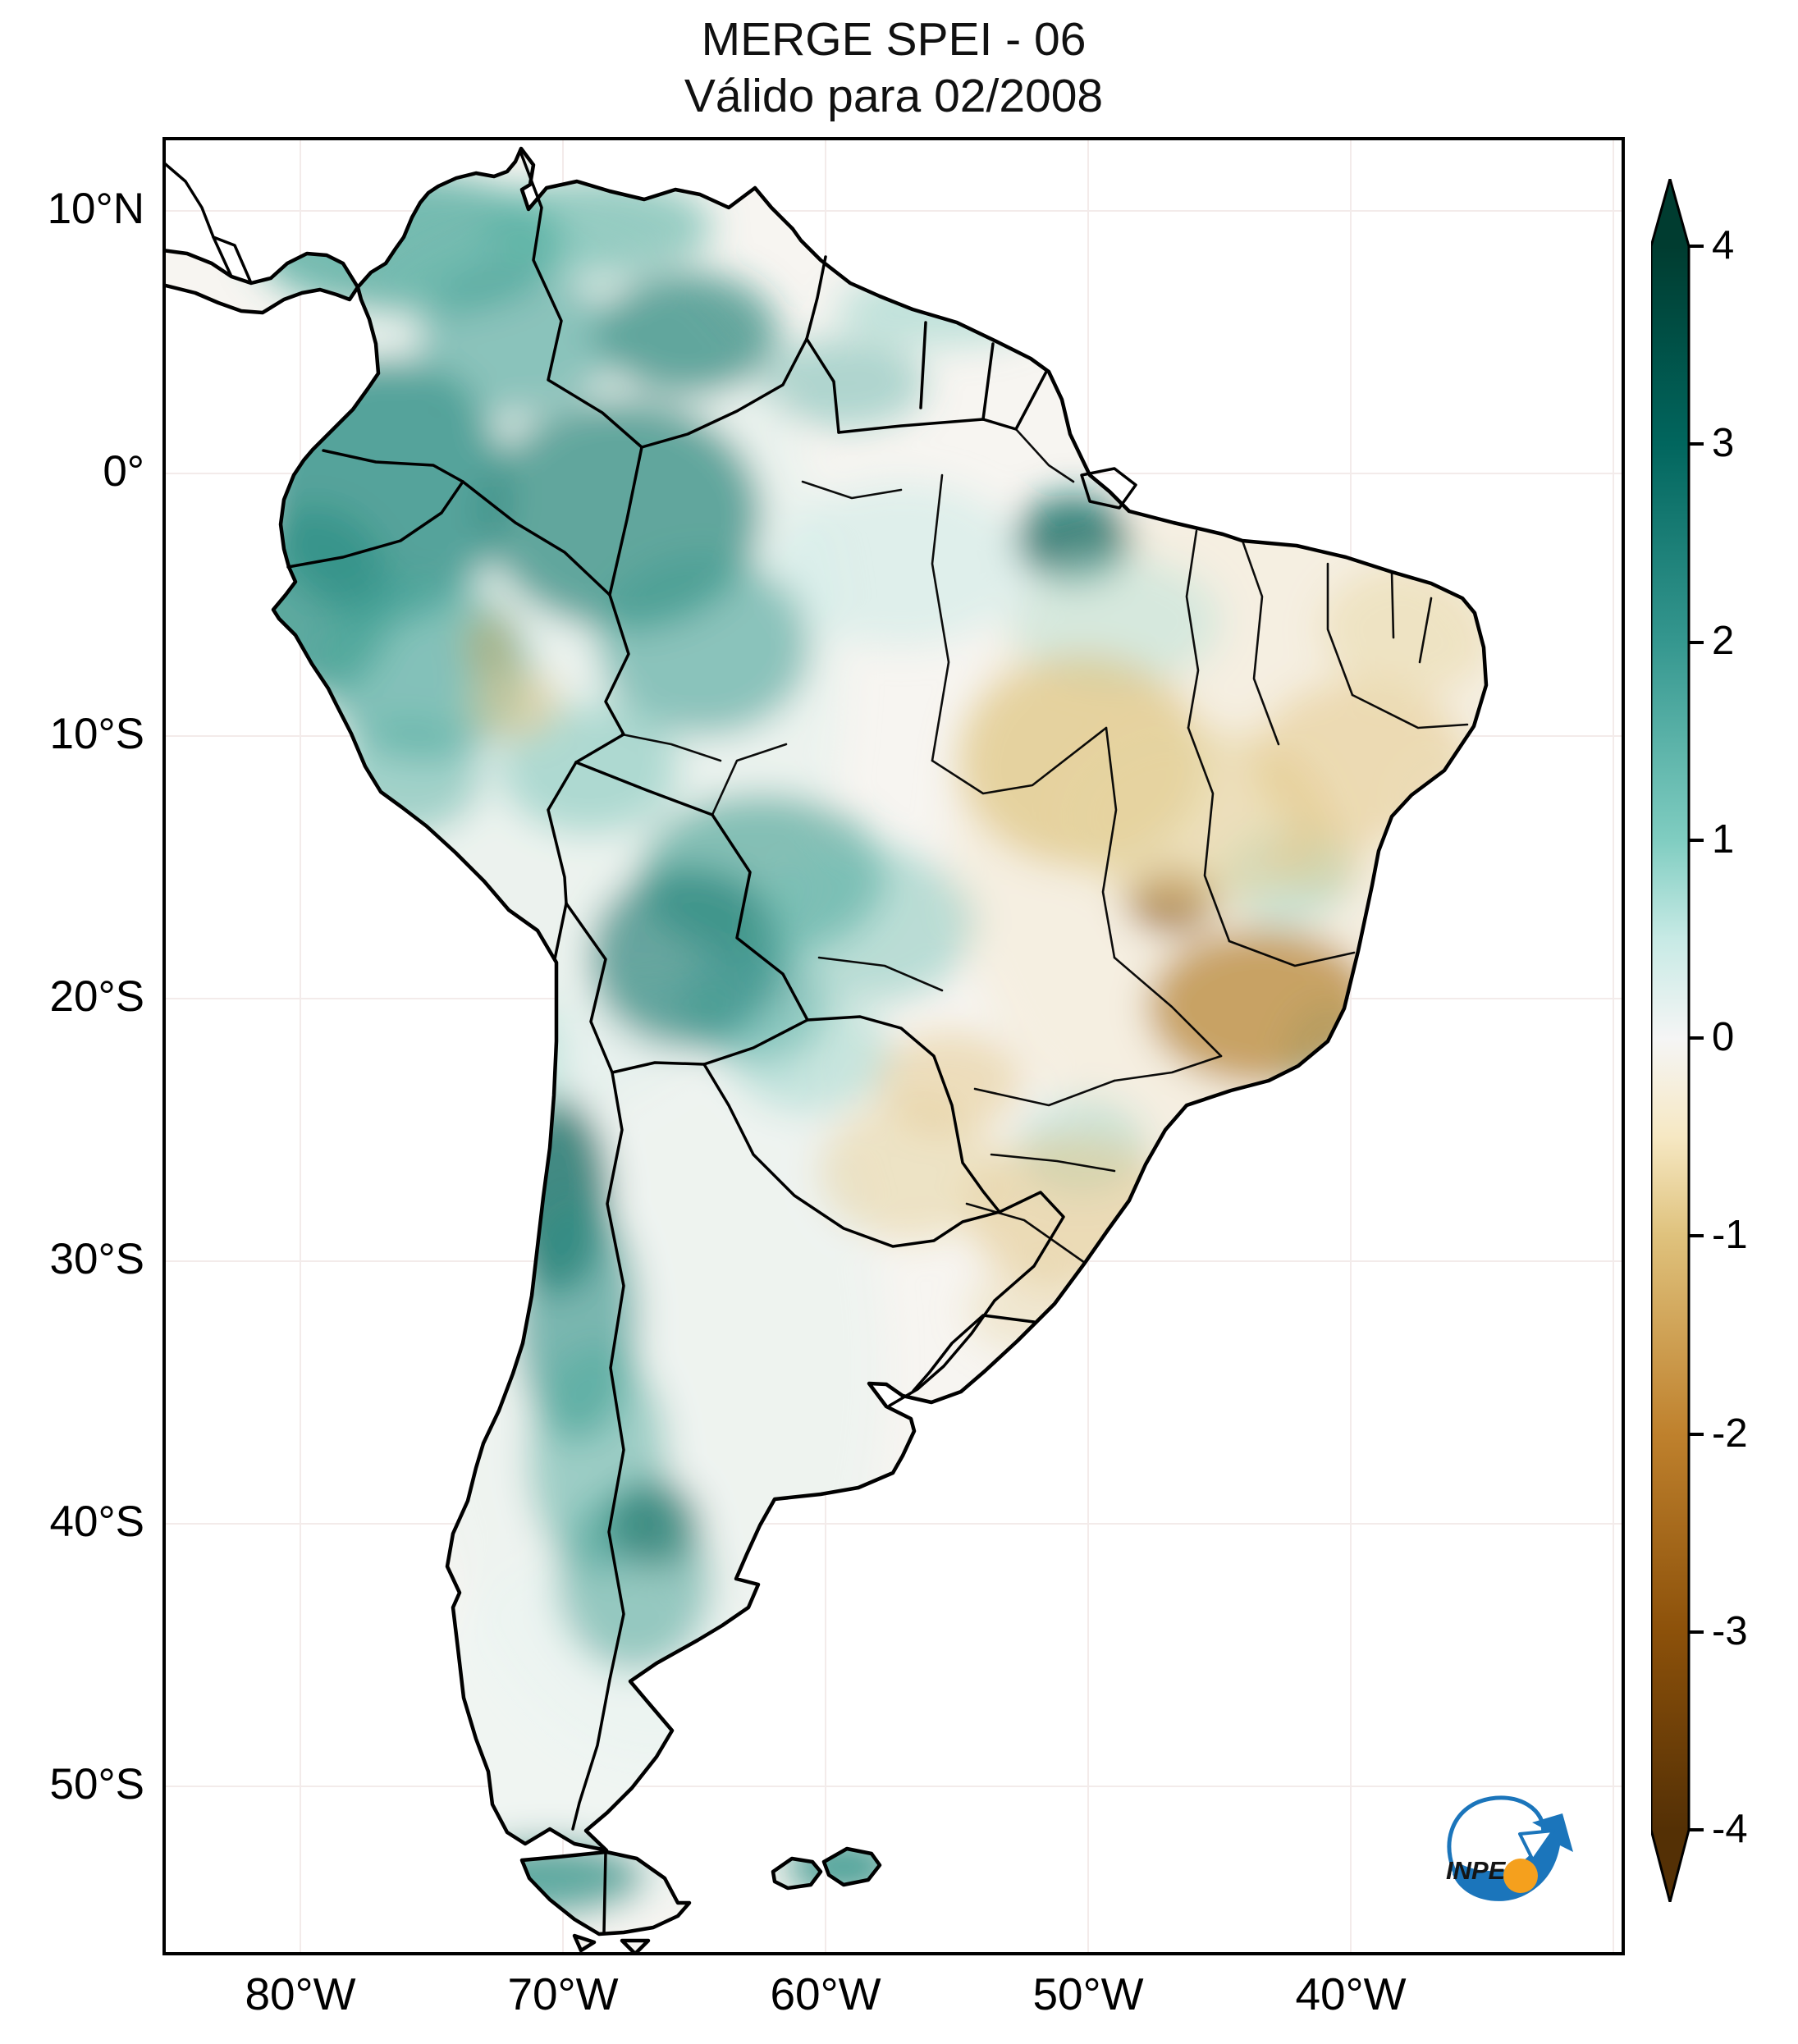  I want to click on logo-orange-circle, so click(1520, 1876).